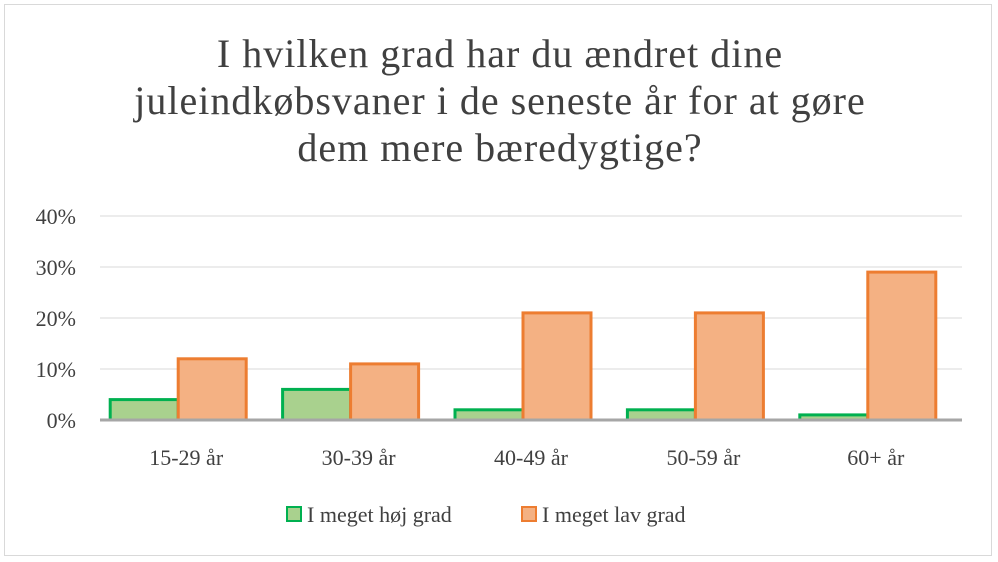 The image size is (998, 562). What do you see at coordinates (56, 267) in the screenshot?
I see `y-tick-label: 30%` at bounding box center [56, 267].